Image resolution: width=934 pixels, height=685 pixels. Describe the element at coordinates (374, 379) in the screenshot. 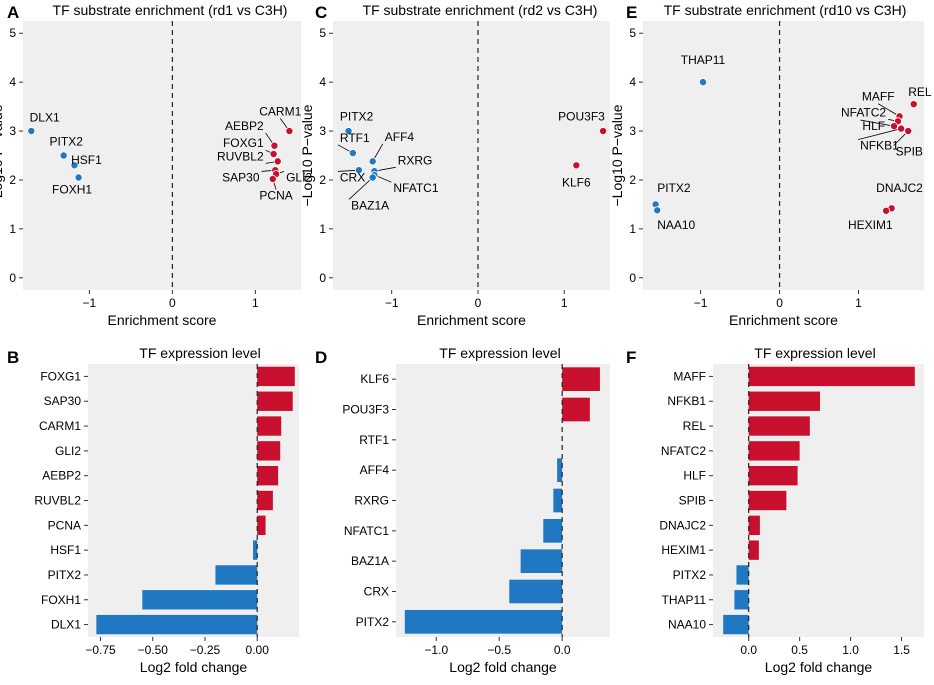

I see `category-label: KLF6` at that location.